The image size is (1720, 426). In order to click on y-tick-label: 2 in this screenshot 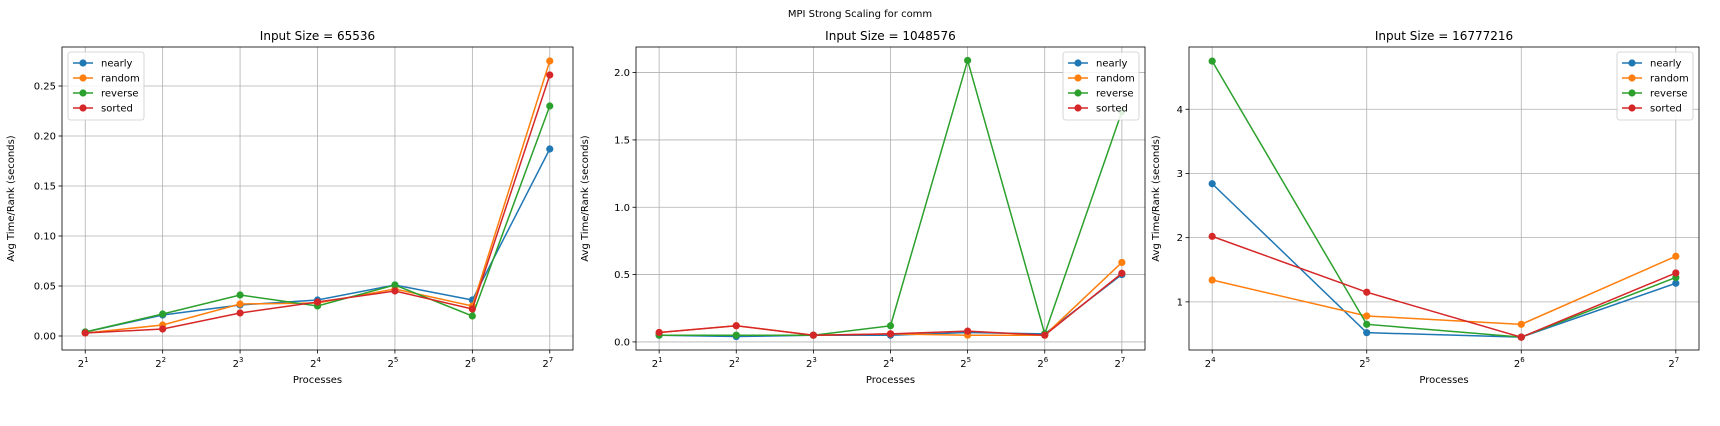, I will do `click(1180, 238)`.